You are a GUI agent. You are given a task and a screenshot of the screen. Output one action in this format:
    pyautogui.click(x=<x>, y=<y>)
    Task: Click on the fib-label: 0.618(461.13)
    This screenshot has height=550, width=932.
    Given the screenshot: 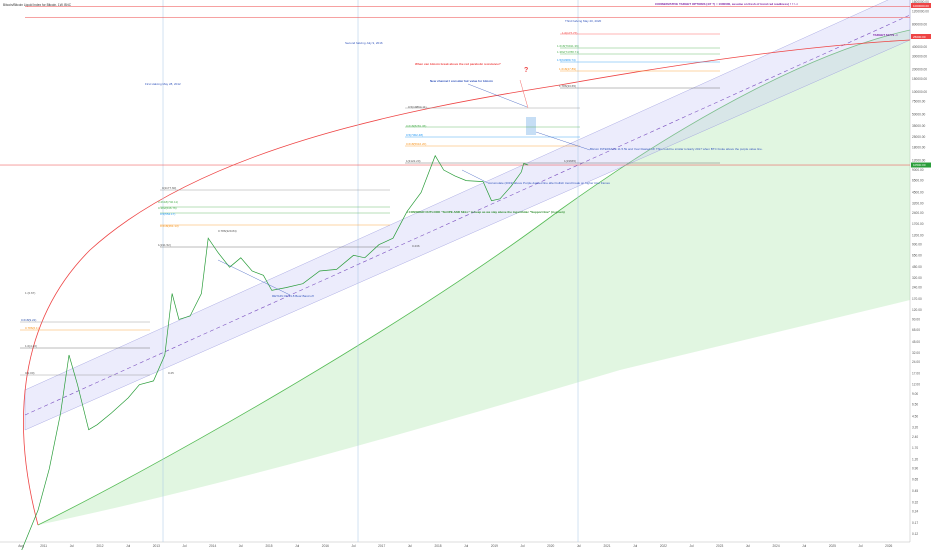 What is the action you would take?
    pyautogui.click(x=169, y=226)
    